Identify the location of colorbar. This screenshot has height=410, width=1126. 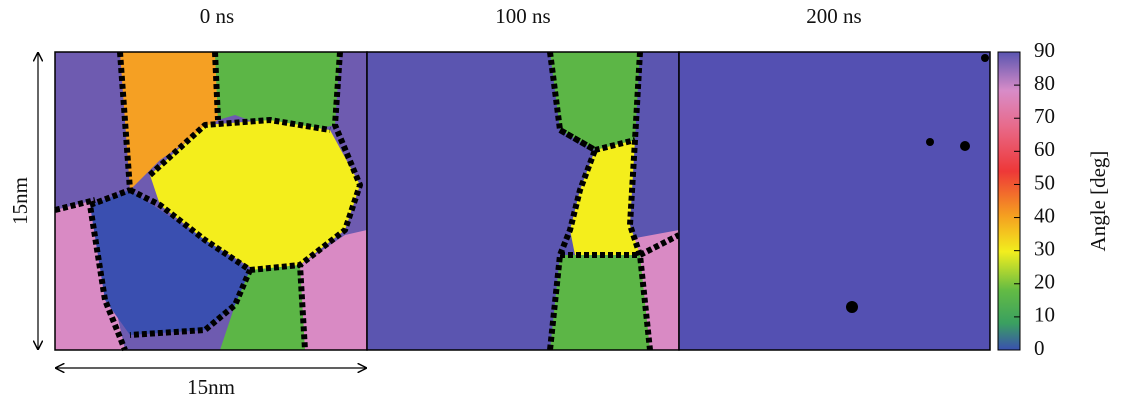
(1009, 201).